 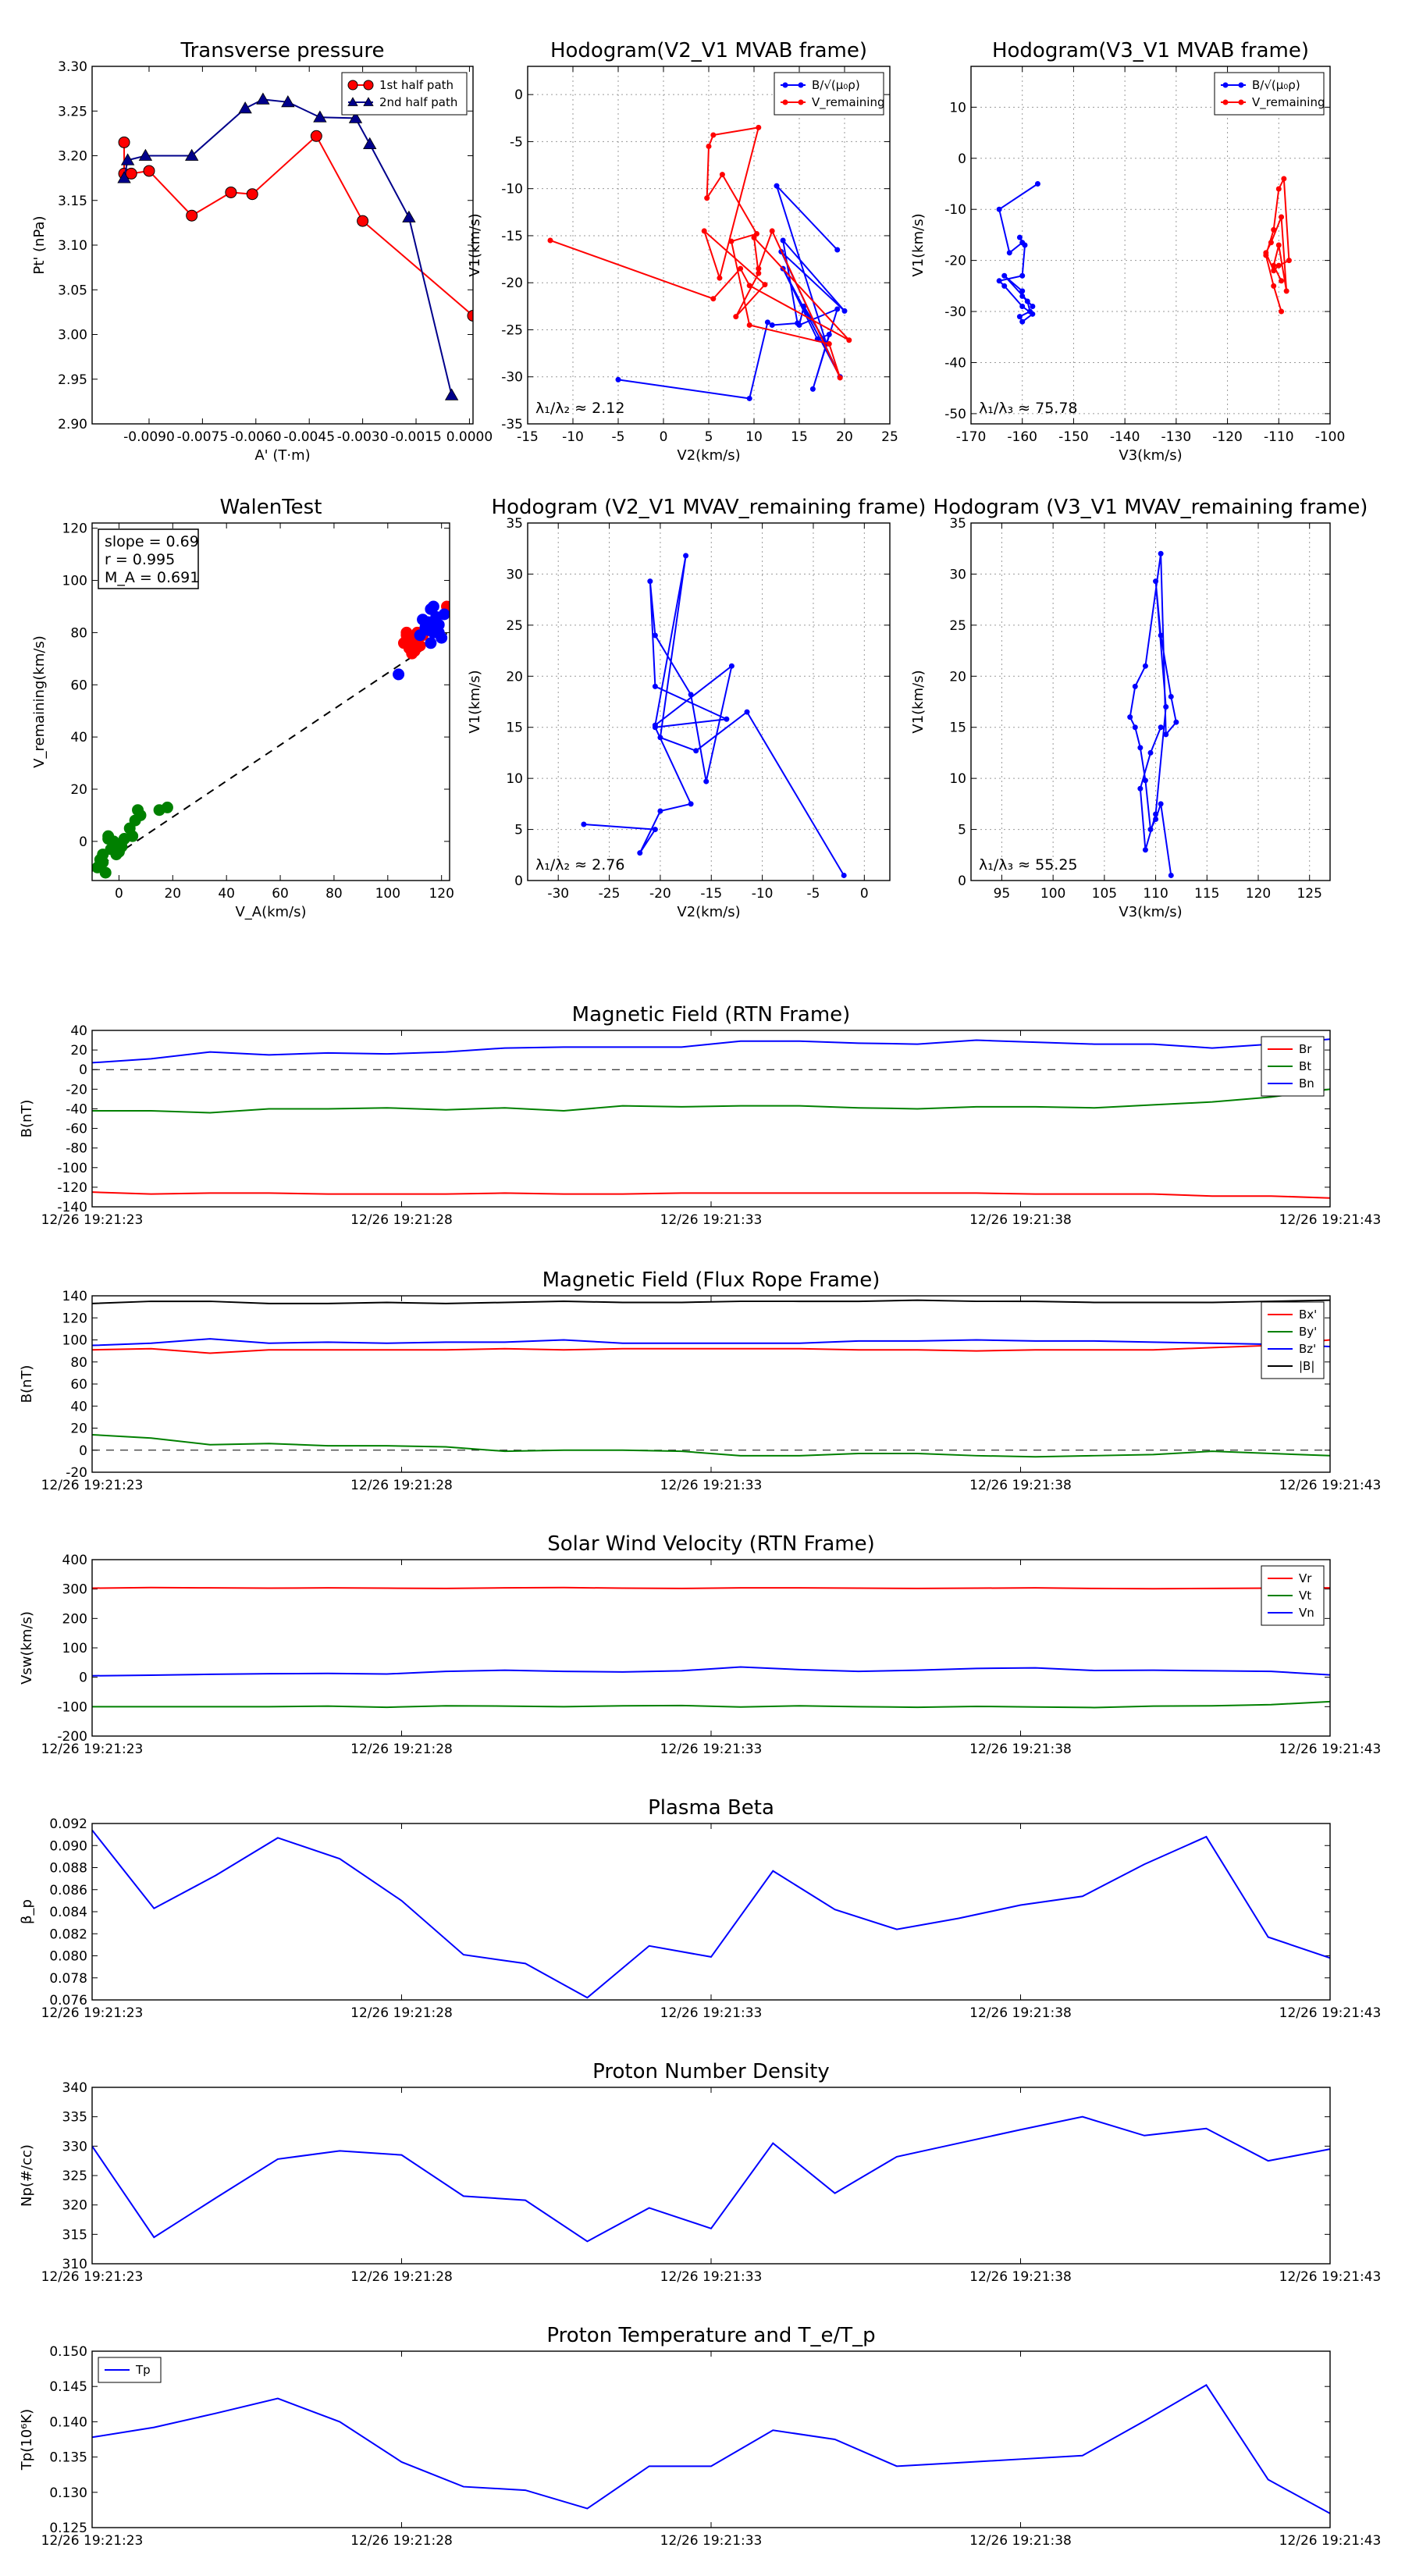 I want to click on series-line-bt, so click(x=711, y=1101).